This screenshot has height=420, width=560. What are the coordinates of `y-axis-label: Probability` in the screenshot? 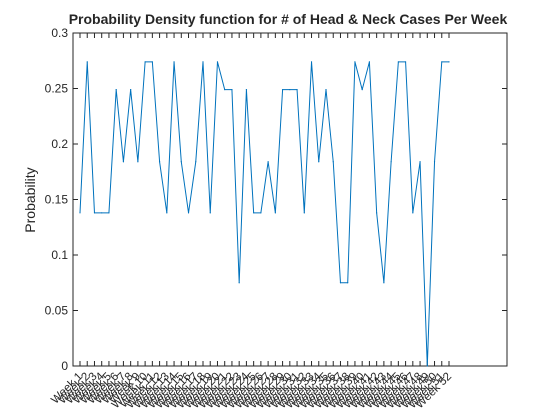 It's located at (30, 199).